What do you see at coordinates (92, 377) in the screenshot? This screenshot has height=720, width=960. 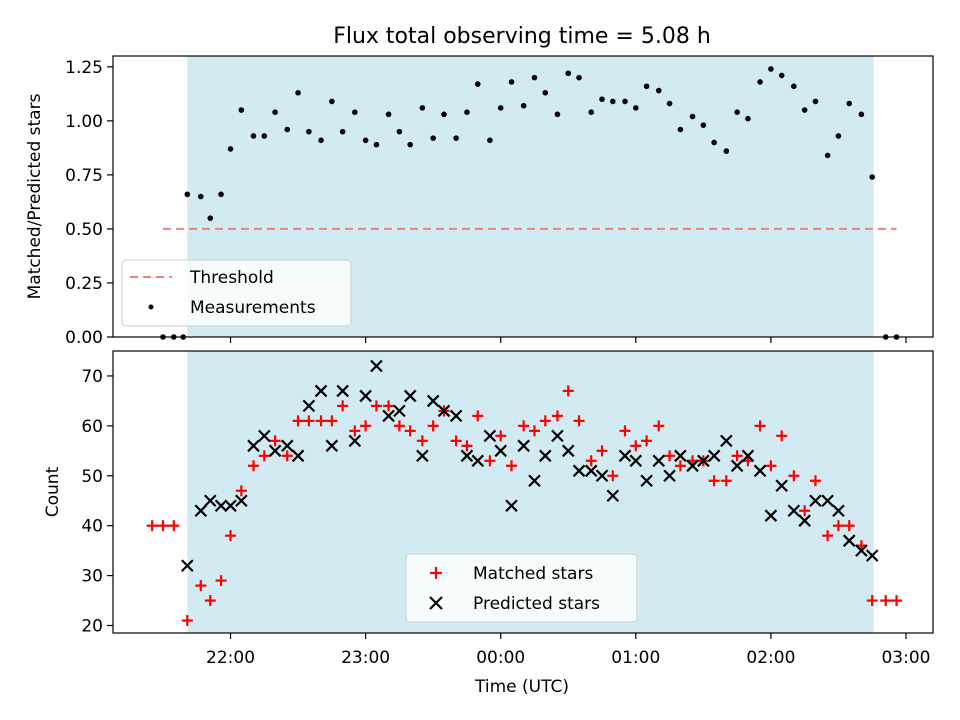 I see `bottom-y-tick-label: 70` at bounding box center [92, 377].